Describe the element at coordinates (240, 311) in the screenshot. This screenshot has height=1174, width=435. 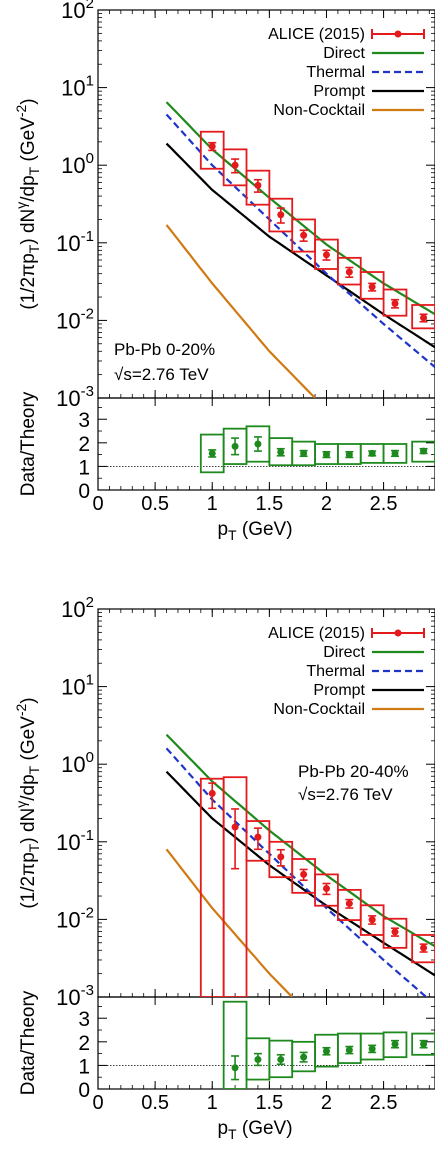
I see `curve-noncocktail` at that location.